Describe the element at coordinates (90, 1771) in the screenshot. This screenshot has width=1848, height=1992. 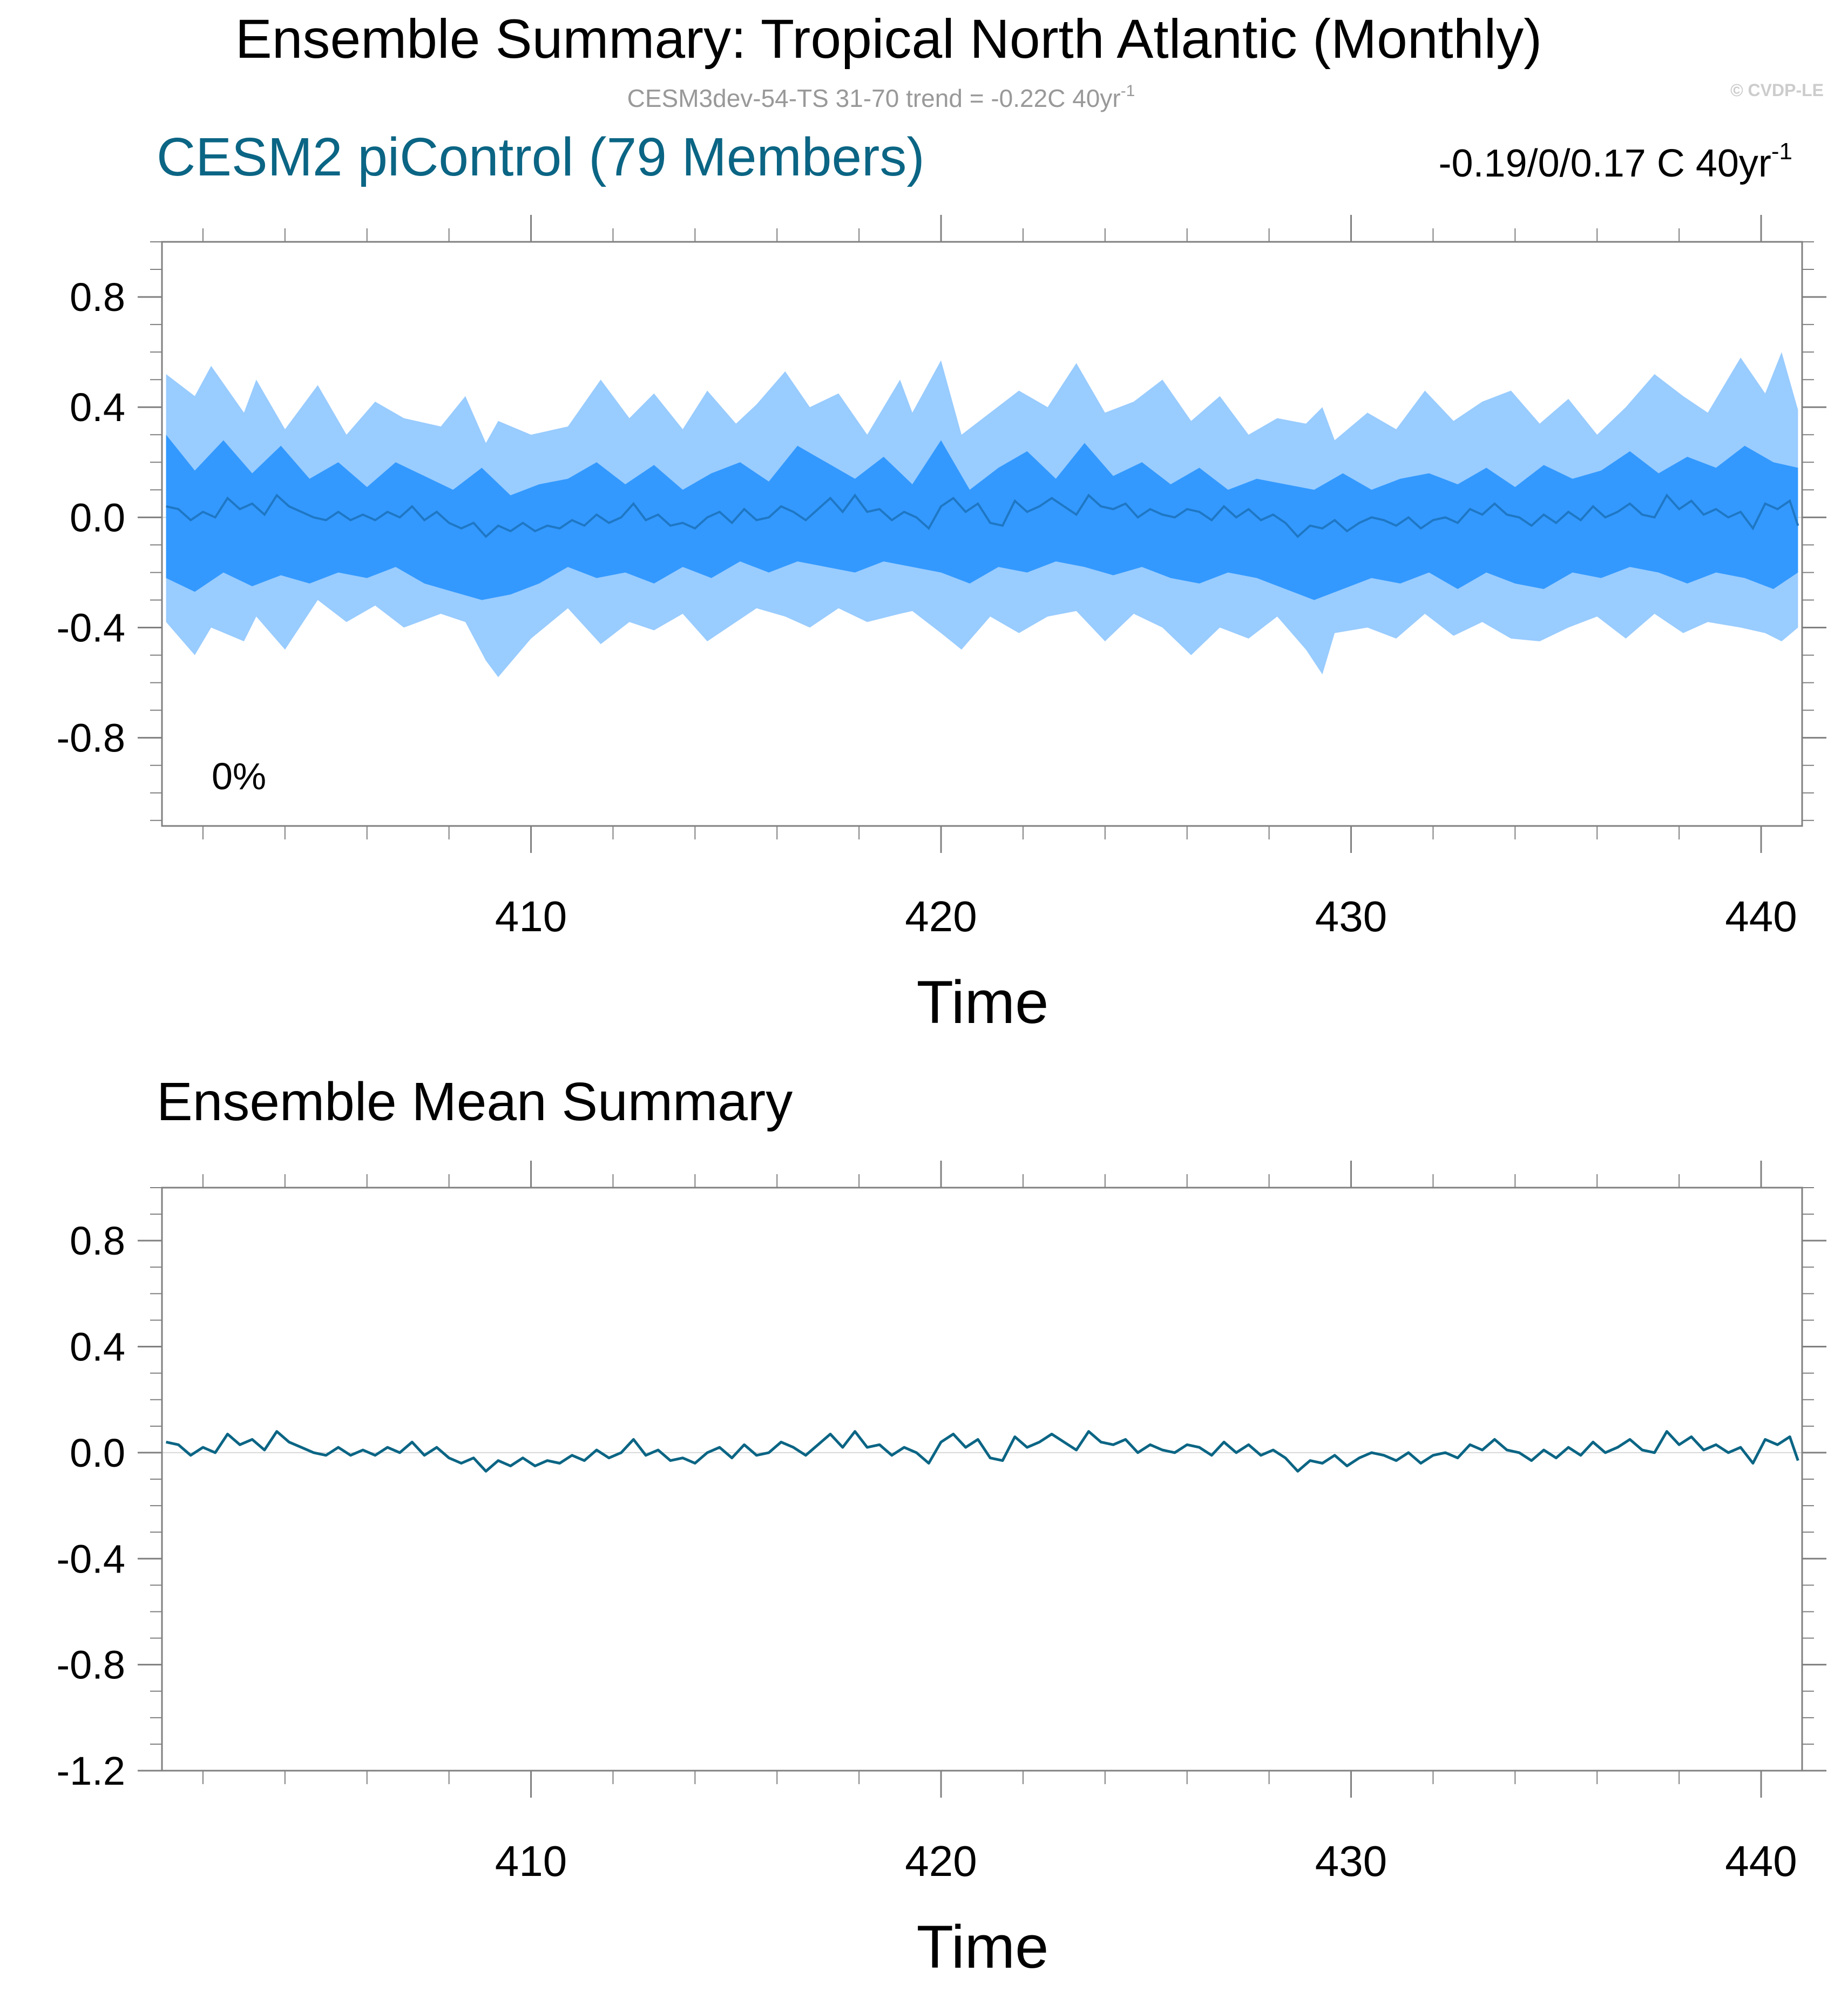
I see `y-tick-label: -1.2` at that location.